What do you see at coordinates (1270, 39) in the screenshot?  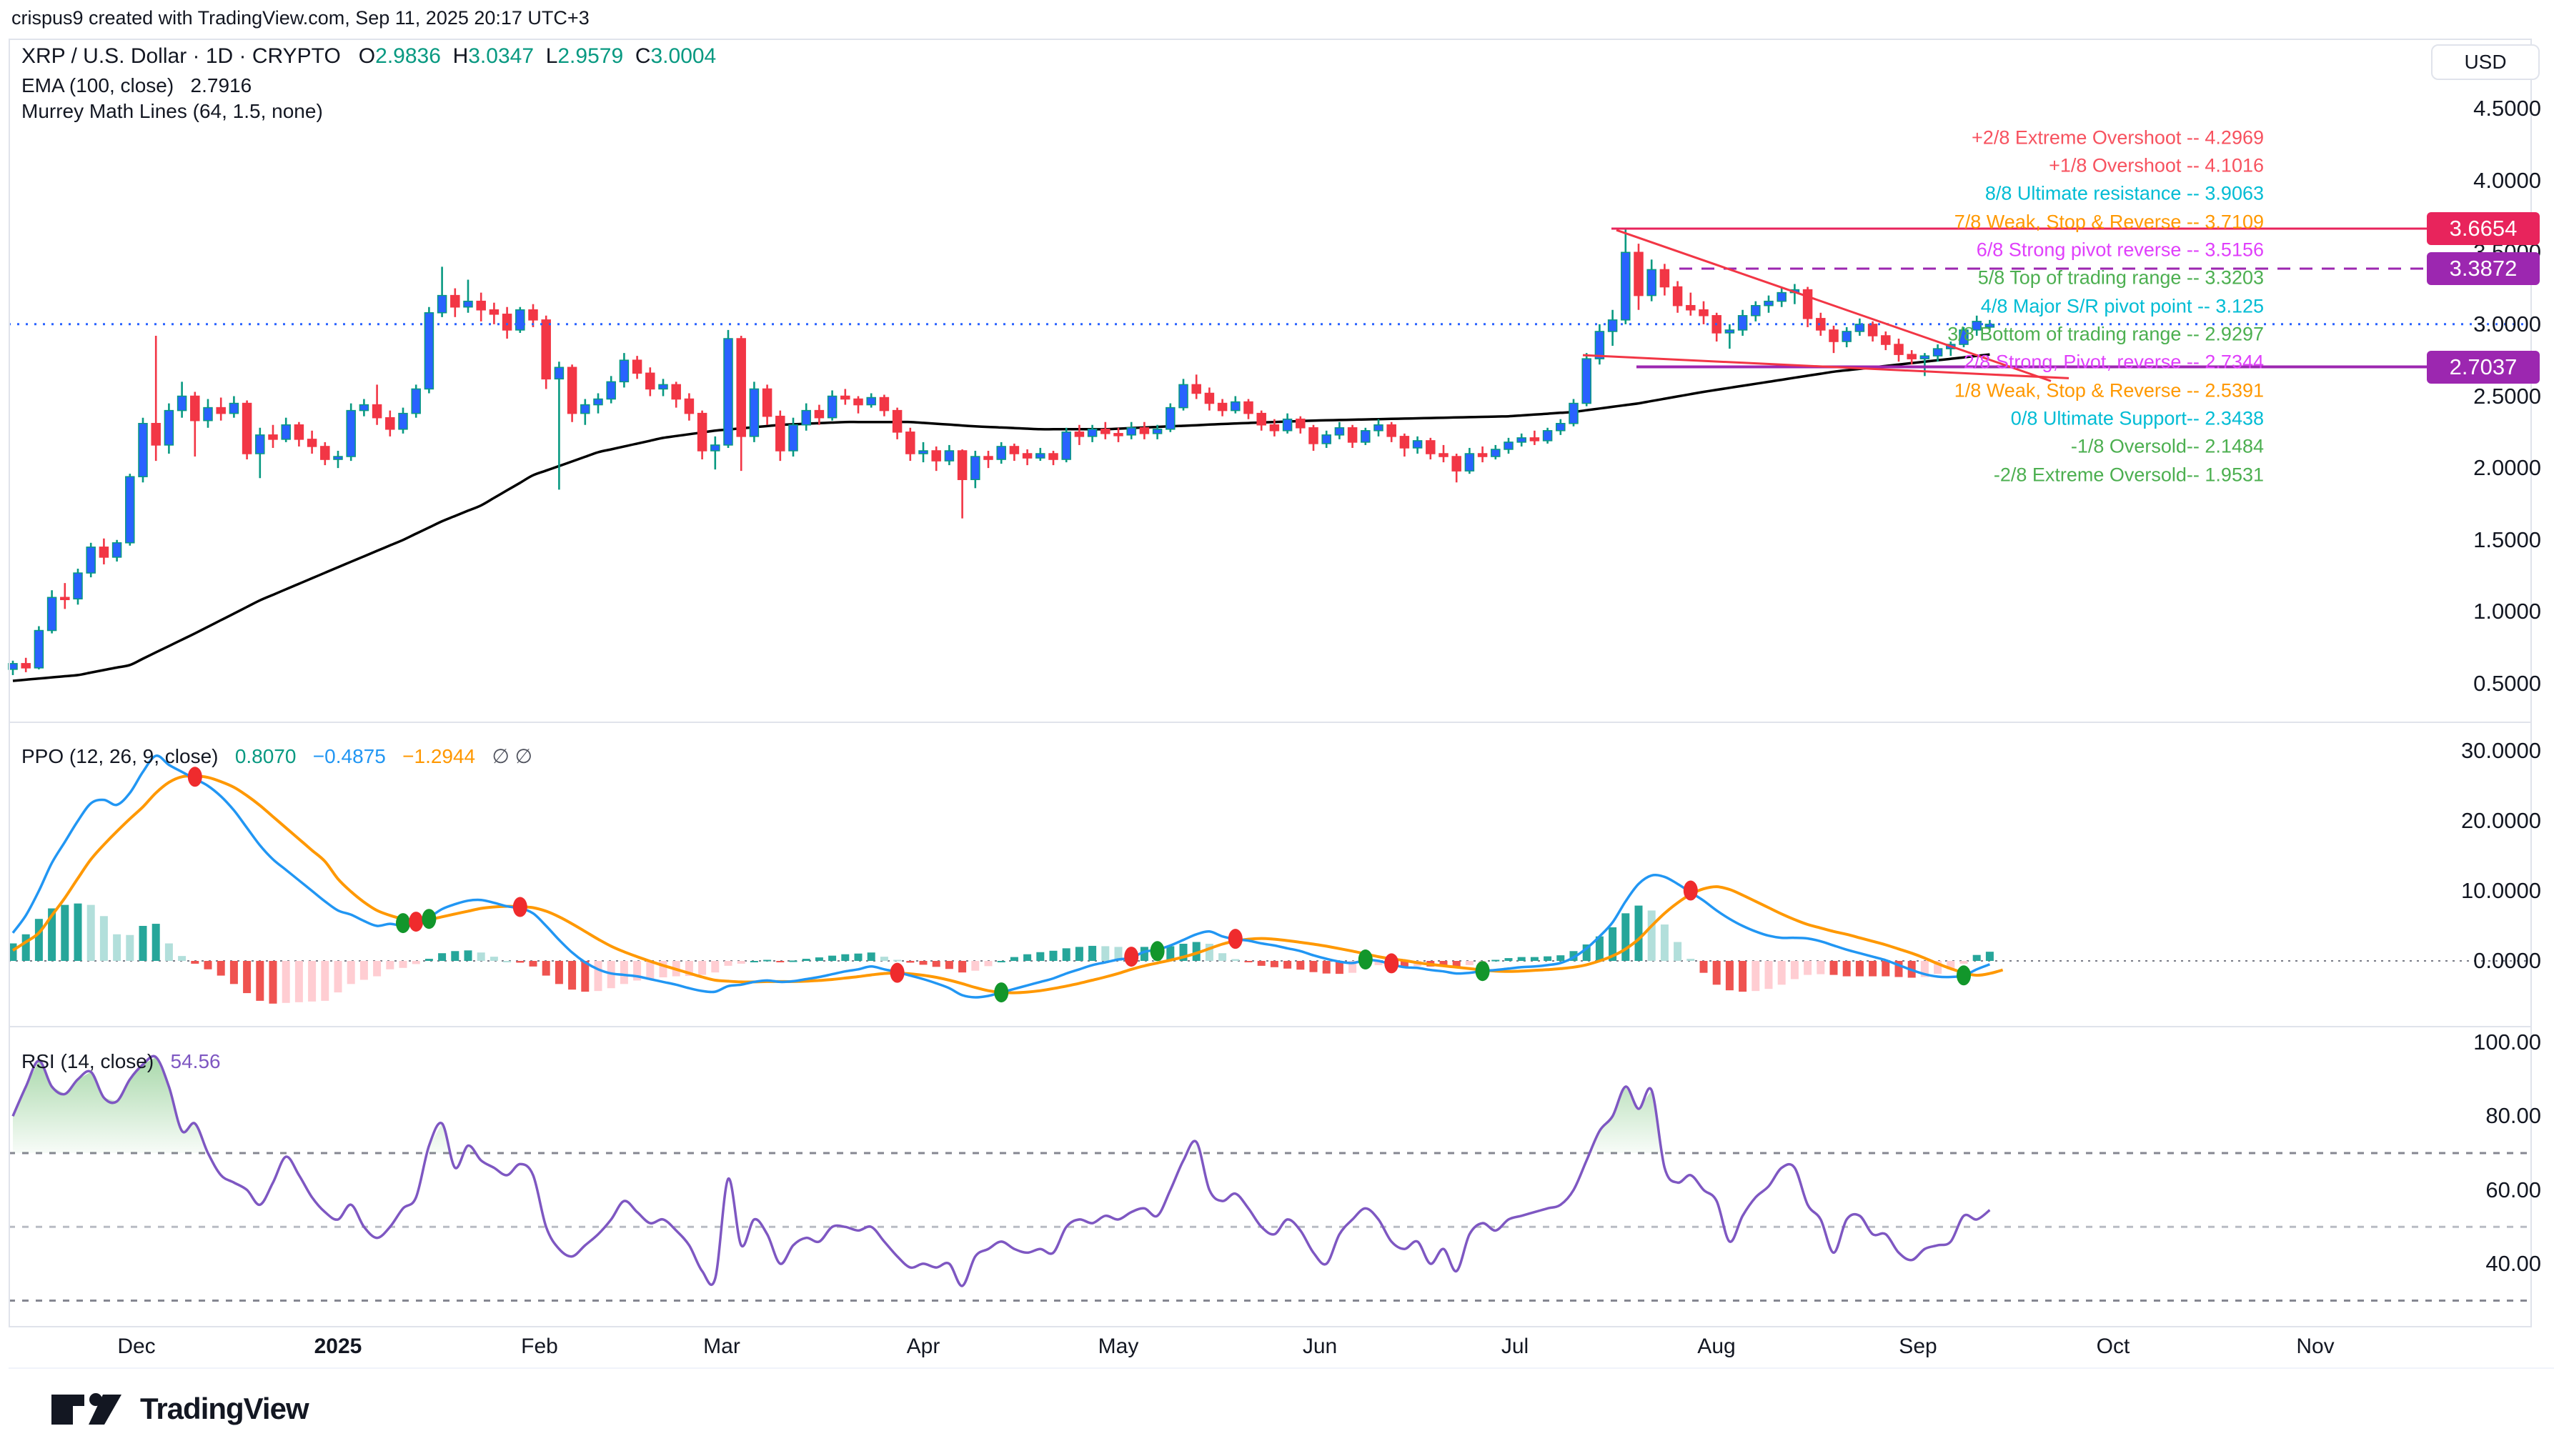 I see `frame-top` at bounding box center [1270, 39].